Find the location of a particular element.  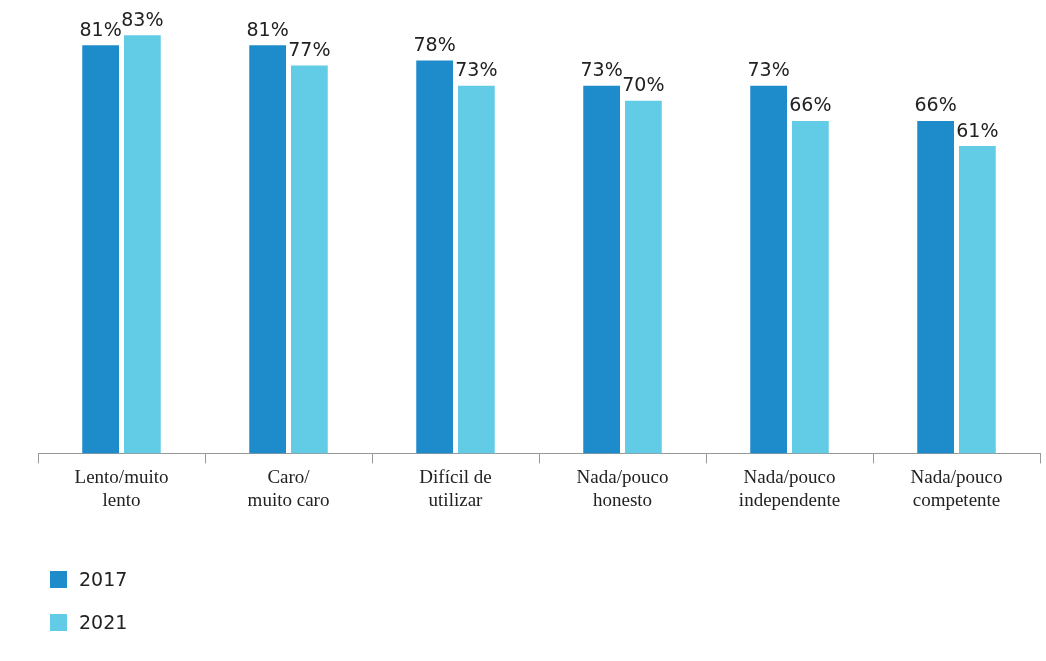

data-label: 70% is located at coordinates (643, 84).